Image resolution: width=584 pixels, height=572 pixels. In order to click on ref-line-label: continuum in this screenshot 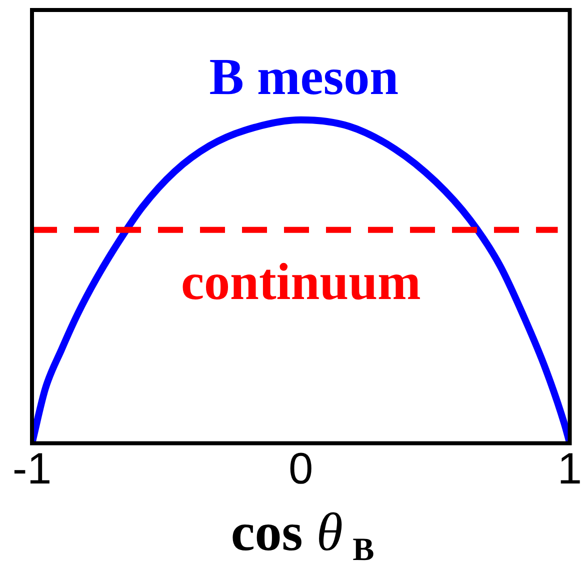, I will do `click(300, 282)`.